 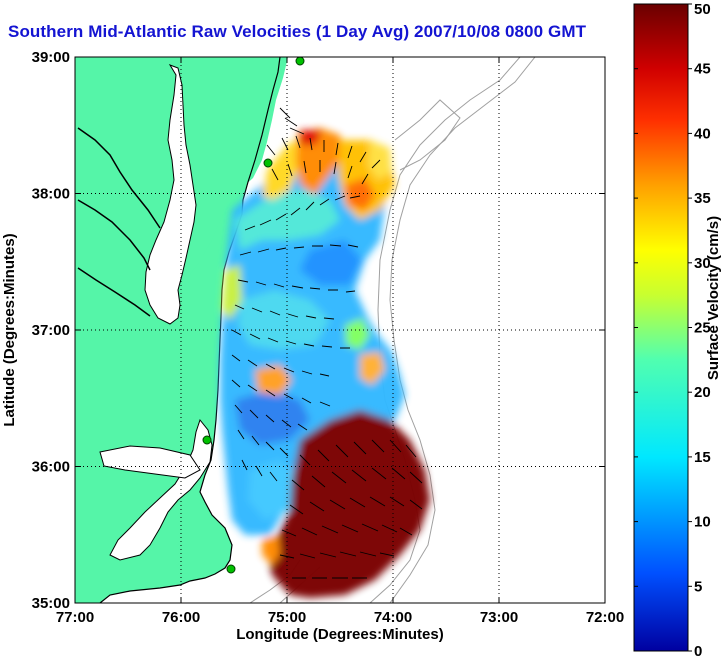 I want to click on estuary-james, so click(x=114, y=292).